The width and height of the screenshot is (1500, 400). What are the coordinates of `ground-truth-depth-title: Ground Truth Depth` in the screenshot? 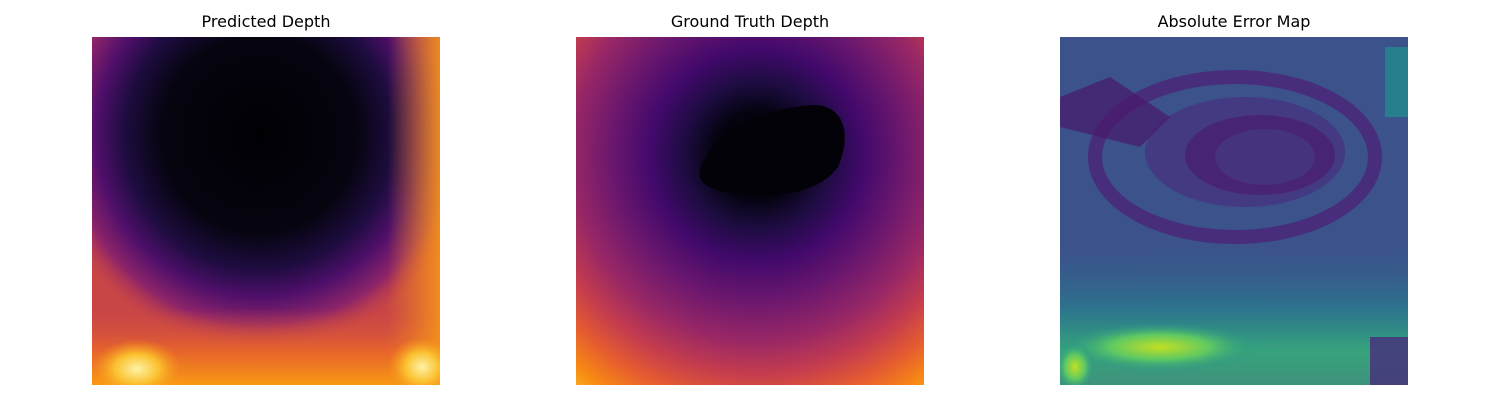 It's located at (750, 21).